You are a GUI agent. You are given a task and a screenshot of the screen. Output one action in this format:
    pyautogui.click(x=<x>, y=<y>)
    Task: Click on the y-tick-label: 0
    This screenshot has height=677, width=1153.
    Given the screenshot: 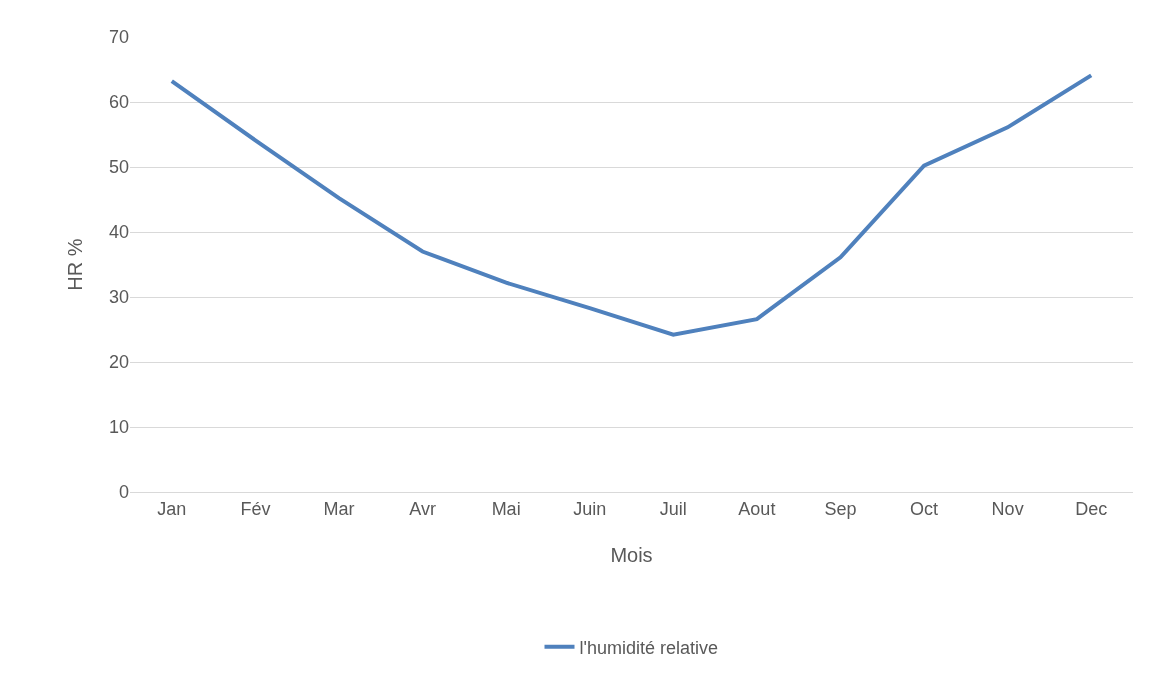 What is the action you would take?
    pyautogui.click(x=123, y=492)
    